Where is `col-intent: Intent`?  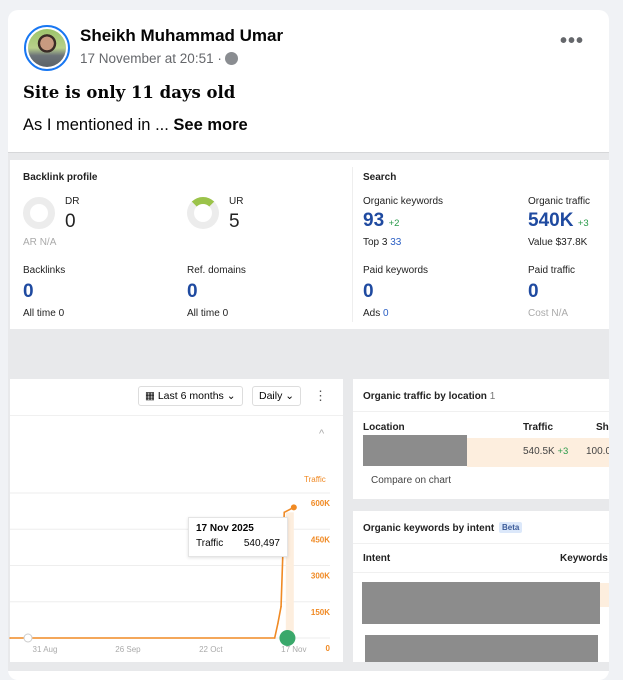 col-intent: Intent is located at coordinates (377, 558).